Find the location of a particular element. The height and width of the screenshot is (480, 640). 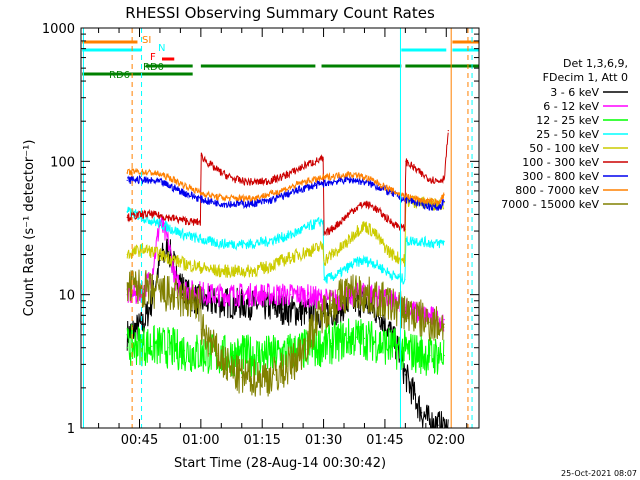

x-tick-label: 01:00 is located at coordinates (200, 440).